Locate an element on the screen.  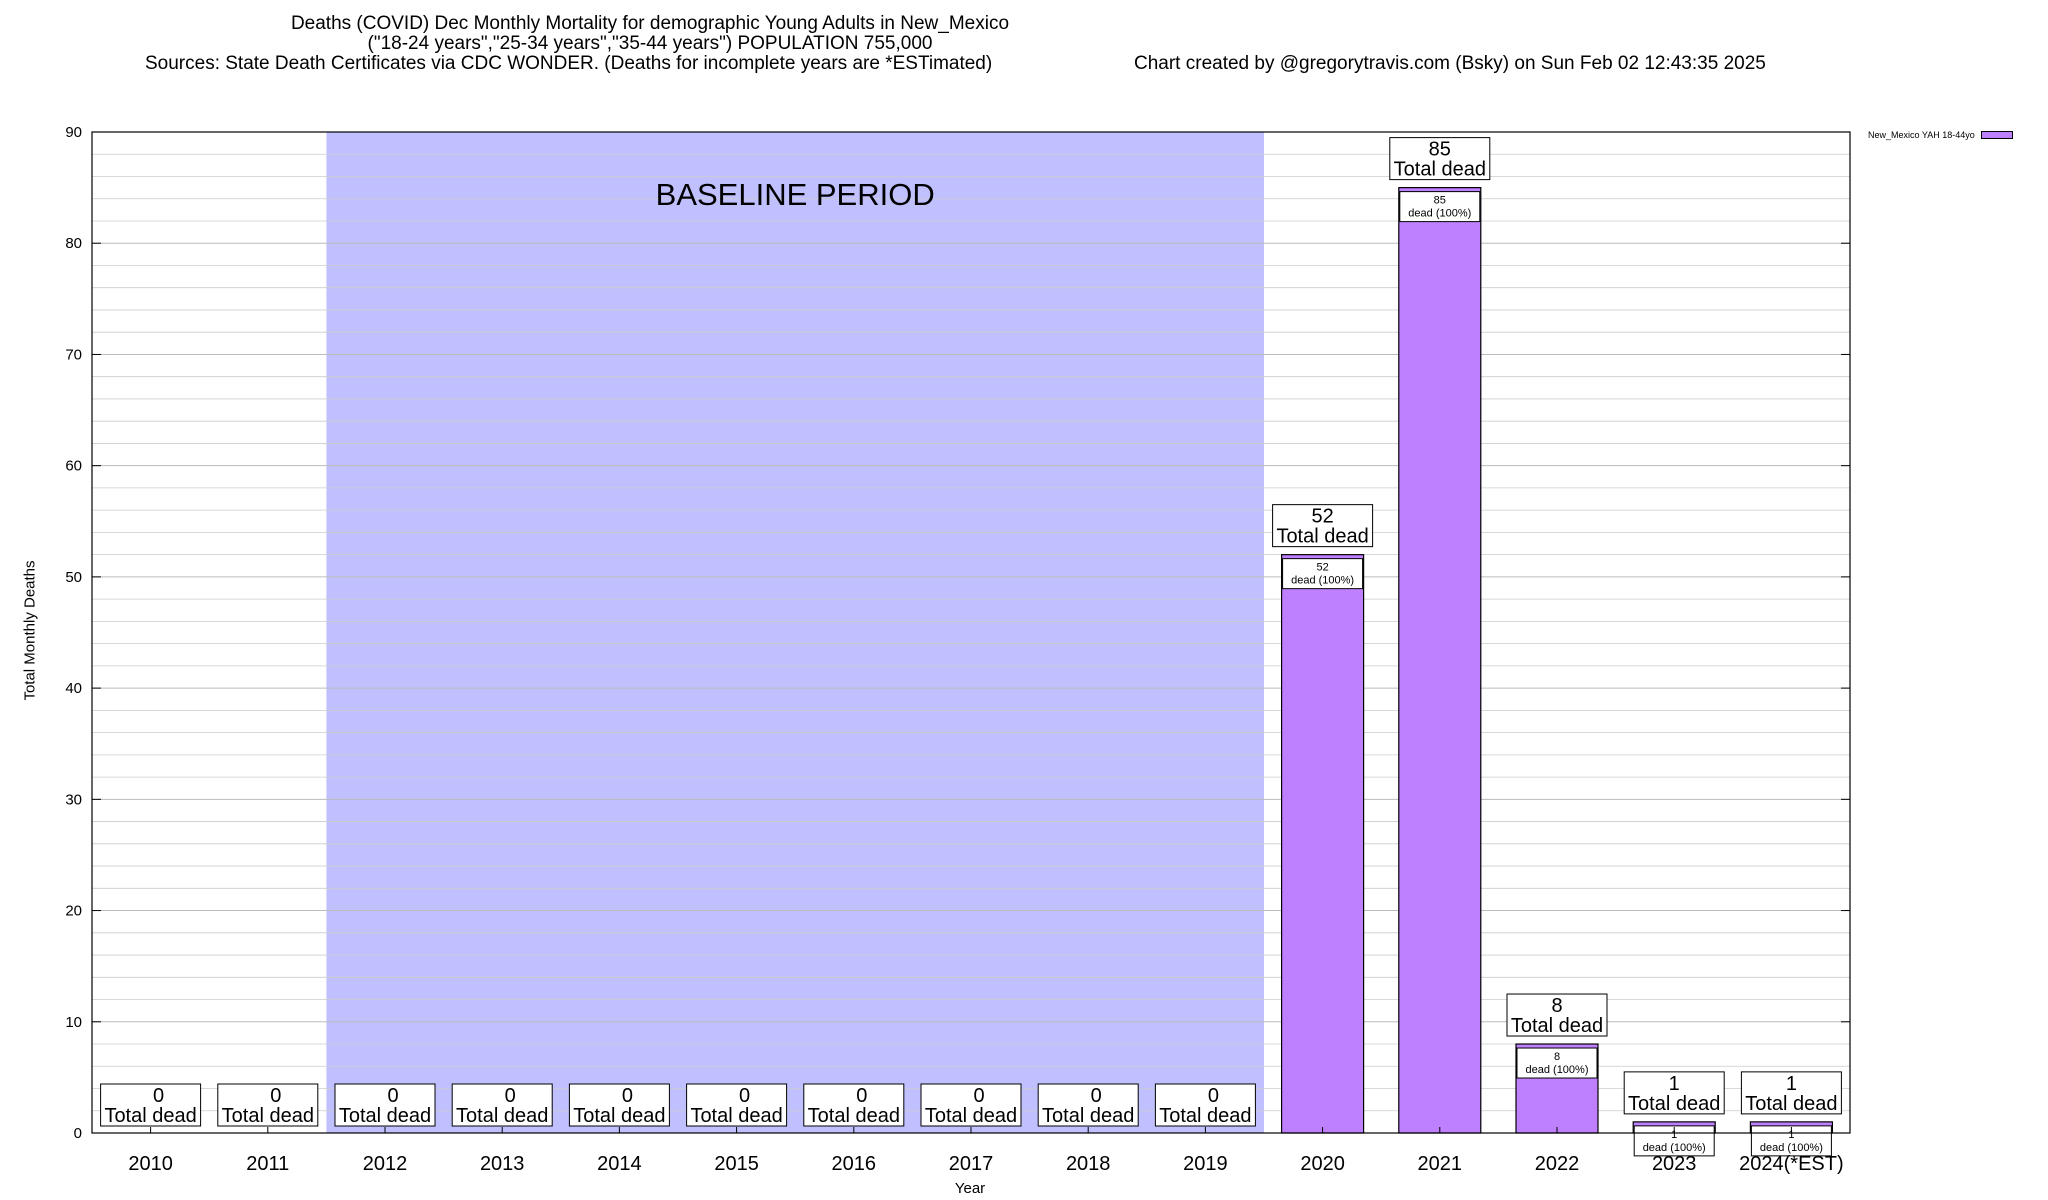
x-tick-label: 2015 is located at coordinates (736, 1164).